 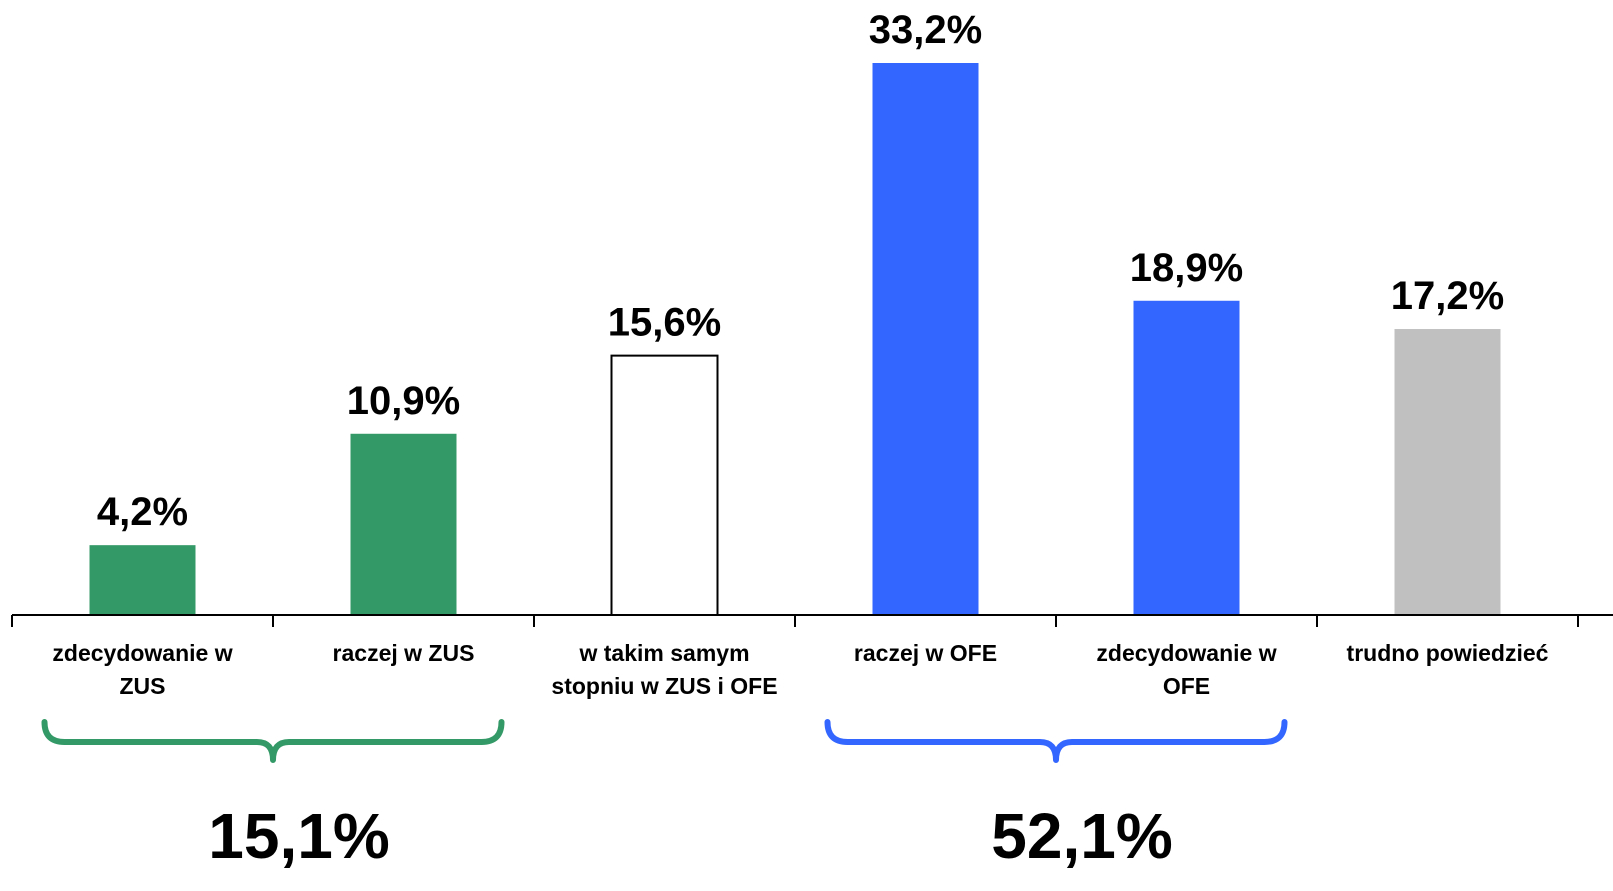 I want to click on value-label-5: 17,2%, so click(x=1447, y=296).